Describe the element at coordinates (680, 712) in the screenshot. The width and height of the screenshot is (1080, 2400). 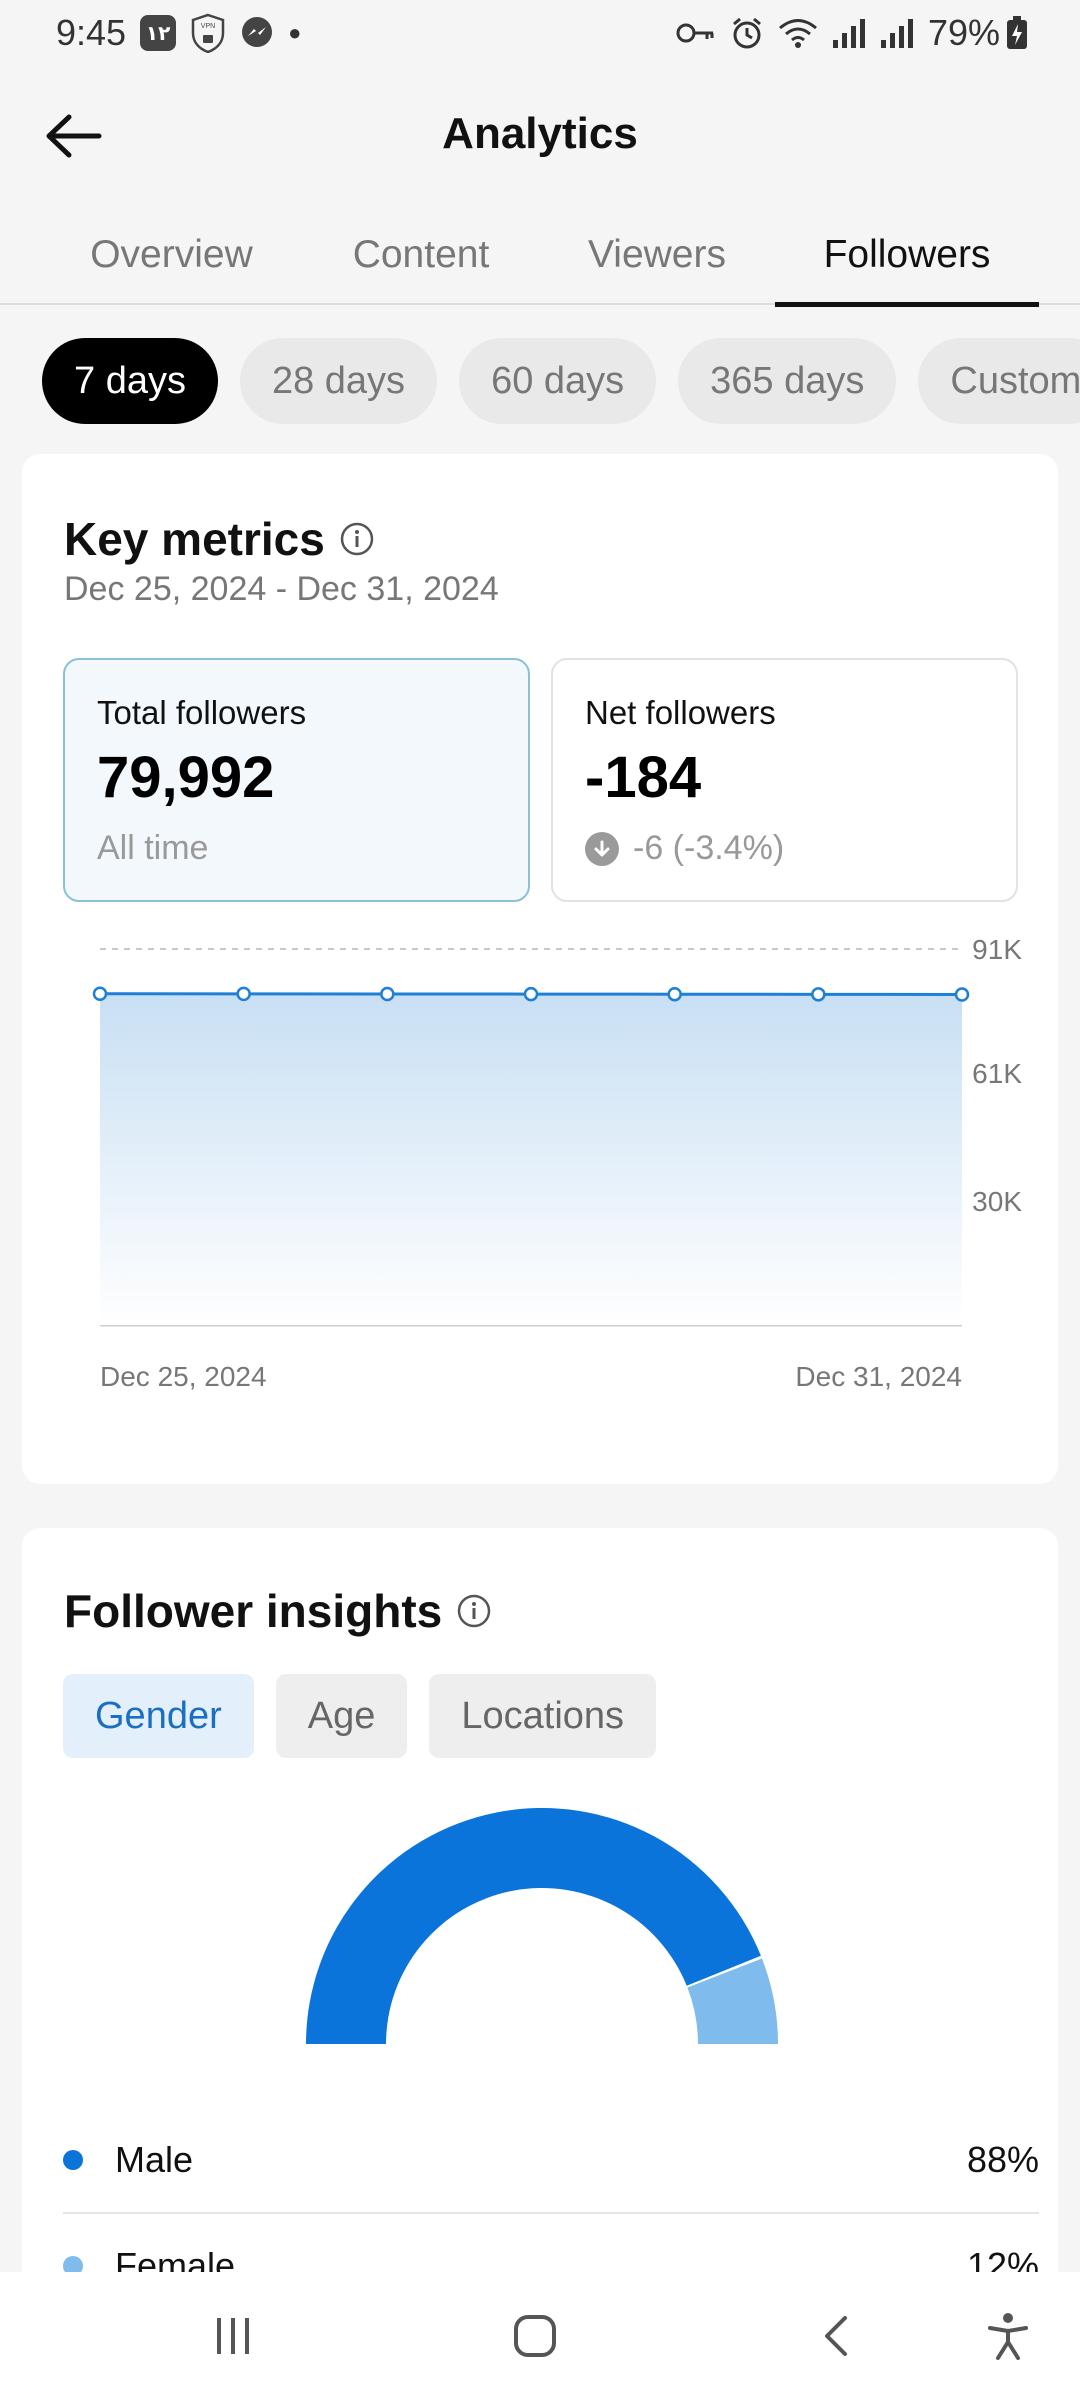
I see `net-followers-label: Net followers` at that location.